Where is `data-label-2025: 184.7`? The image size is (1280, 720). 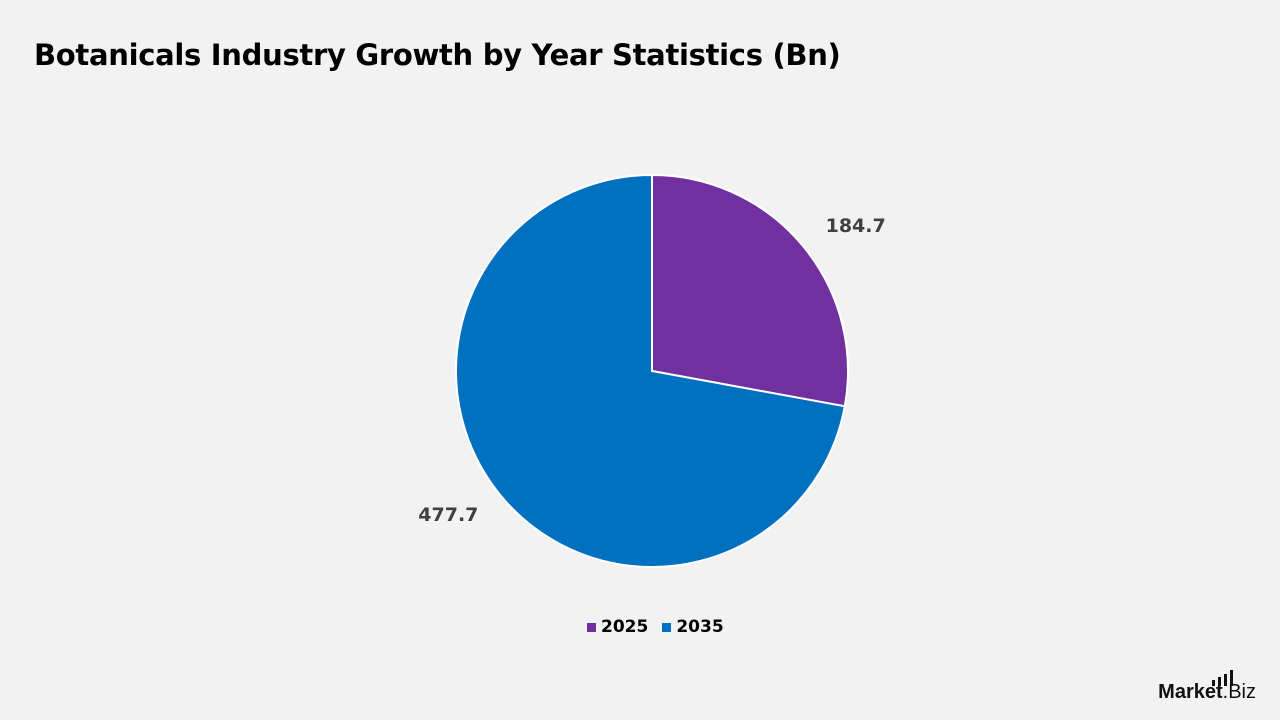
data-label-2025: 184.7 is located at coordinates (856, 226).